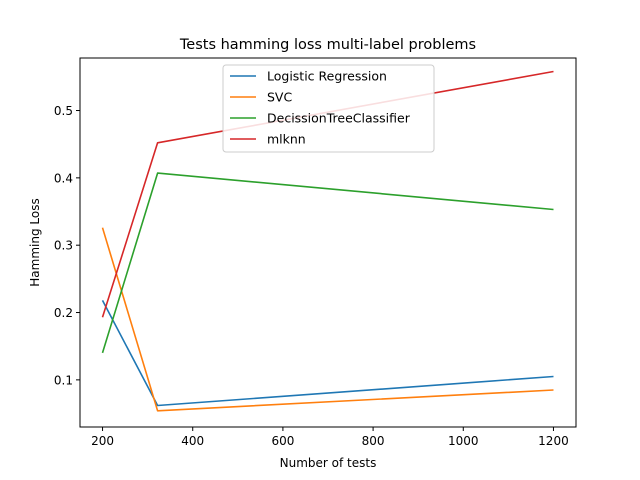 This screenshot has width=640, height=480. What do you see at coordinates (328, 463) in the screenshot?
I see `x-axis-label: Number of tests` at bounding box center [328, 463].